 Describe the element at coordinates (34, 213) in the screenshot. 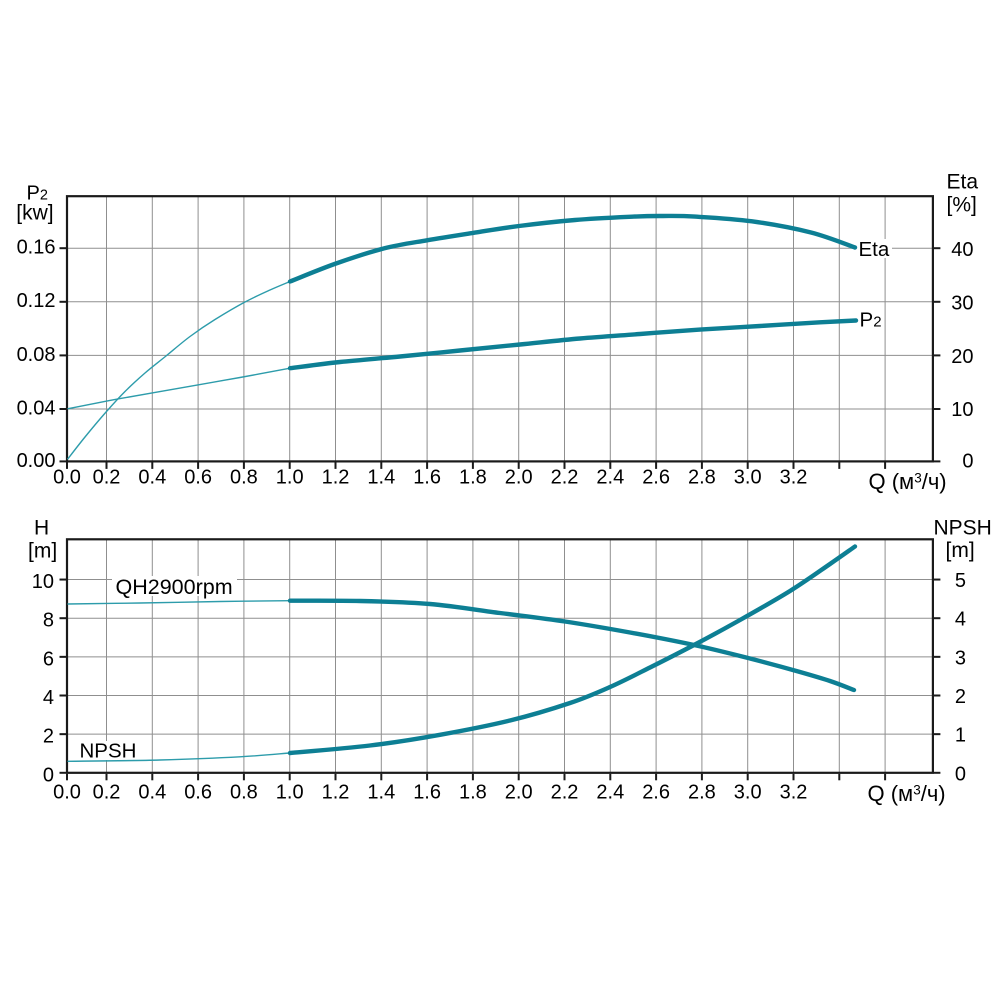

I see `svg-text: [kw]` at that location.